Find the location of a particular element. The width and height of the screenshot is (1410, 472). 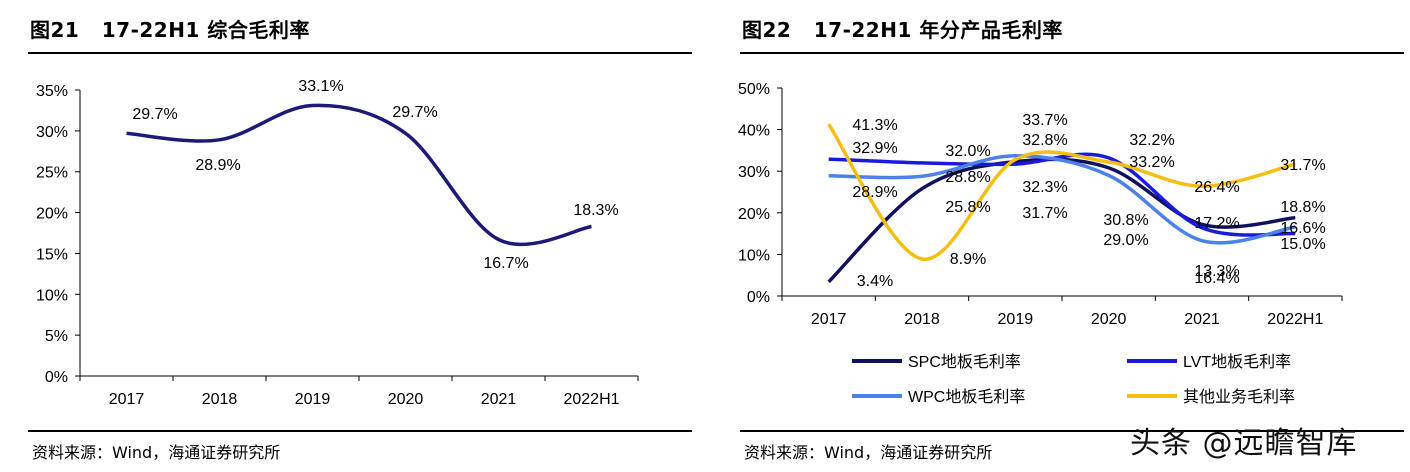

figure-title: 17-22H1 年分产品毛利率 is located at coordinates (938, 30).